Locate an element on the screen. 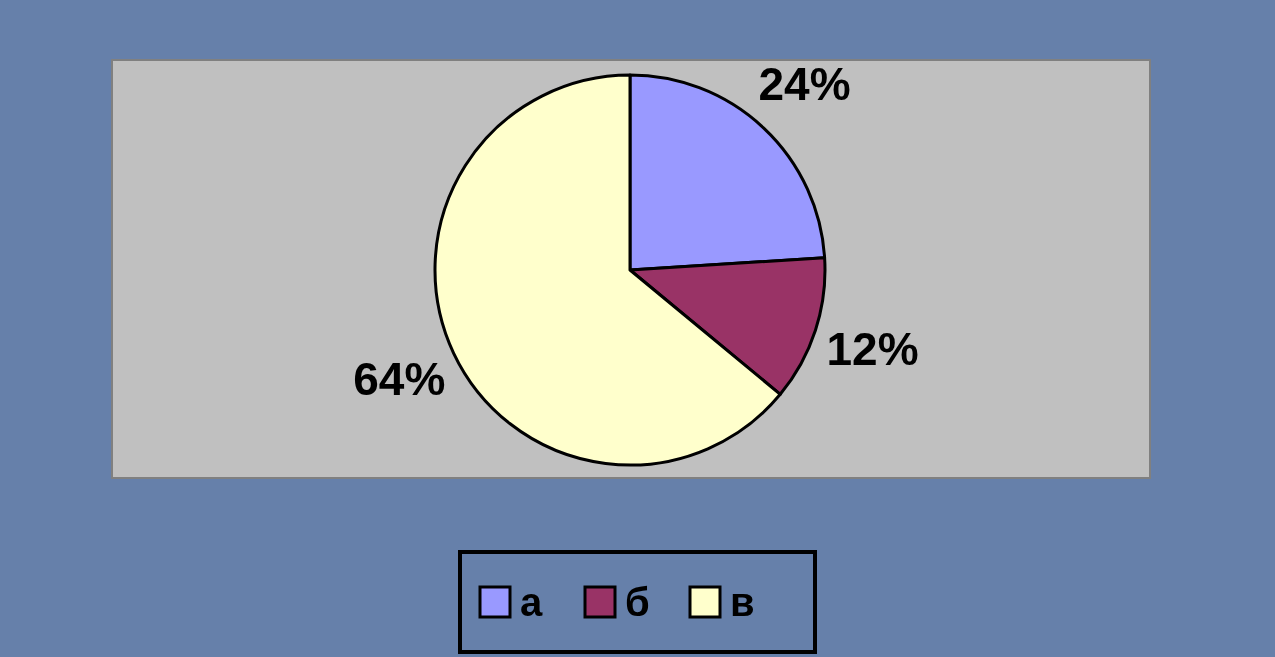 This screenshot has width=1275, height=657. data-label: 24% is located at coordinates (804, 84).